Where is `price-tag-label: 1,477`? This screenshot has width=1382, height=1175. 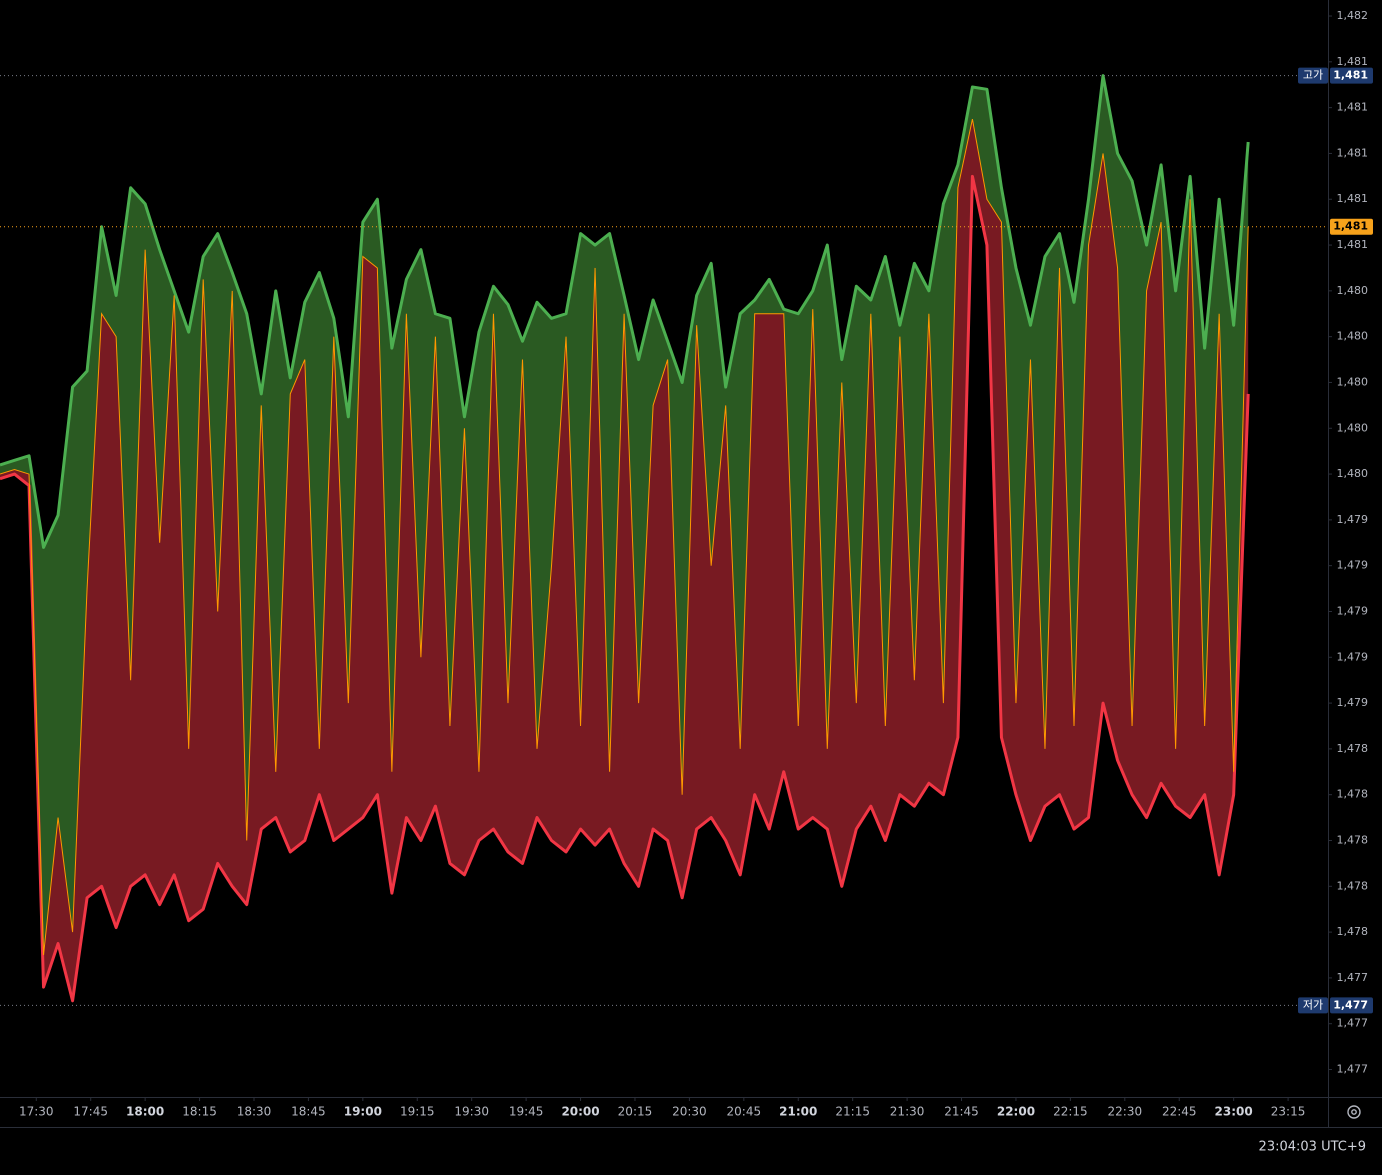
price-tag-label: 1,477 is located at coordinates (1350, 1004).